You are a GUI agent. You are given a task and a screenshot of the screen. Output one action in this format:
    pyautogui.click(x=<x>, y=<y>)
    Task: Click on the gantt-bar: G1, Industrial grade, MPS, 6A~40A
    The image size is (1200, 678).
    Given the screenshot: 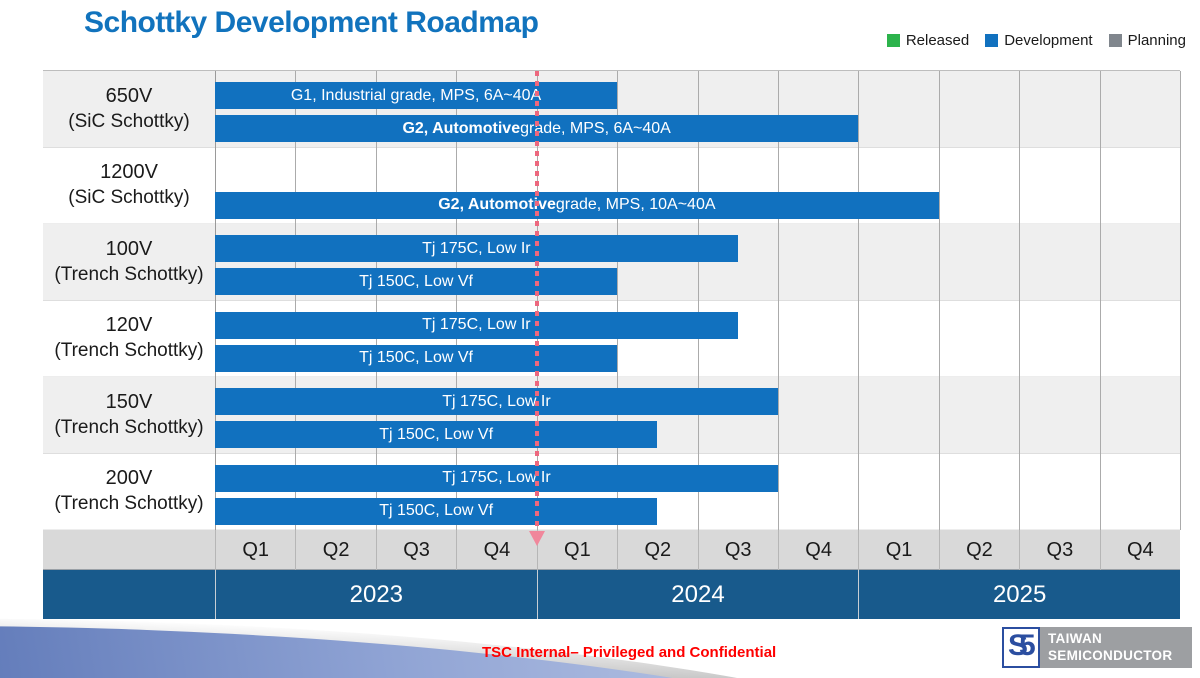 What is the action you would take?
    pyautogui.click(x=416, y=95)
    